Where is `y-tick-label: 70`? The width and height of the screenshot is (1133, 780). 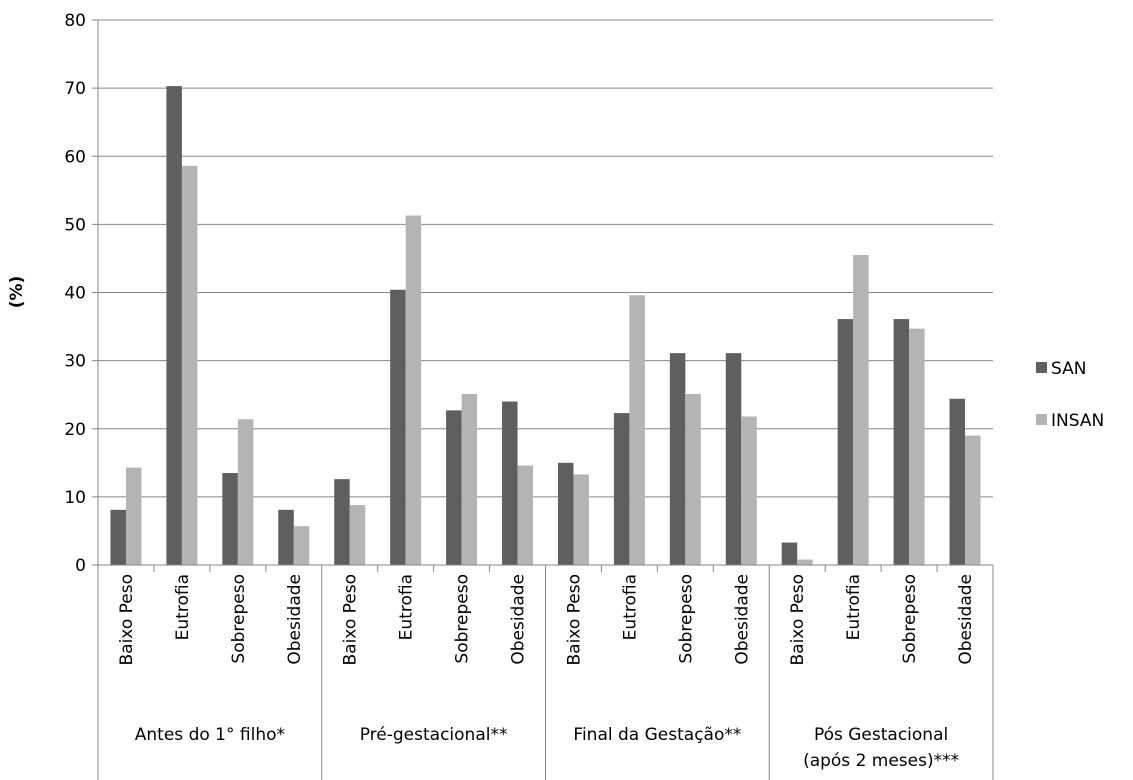 y-tick-label: 70 is located at coordinates (75, 89).